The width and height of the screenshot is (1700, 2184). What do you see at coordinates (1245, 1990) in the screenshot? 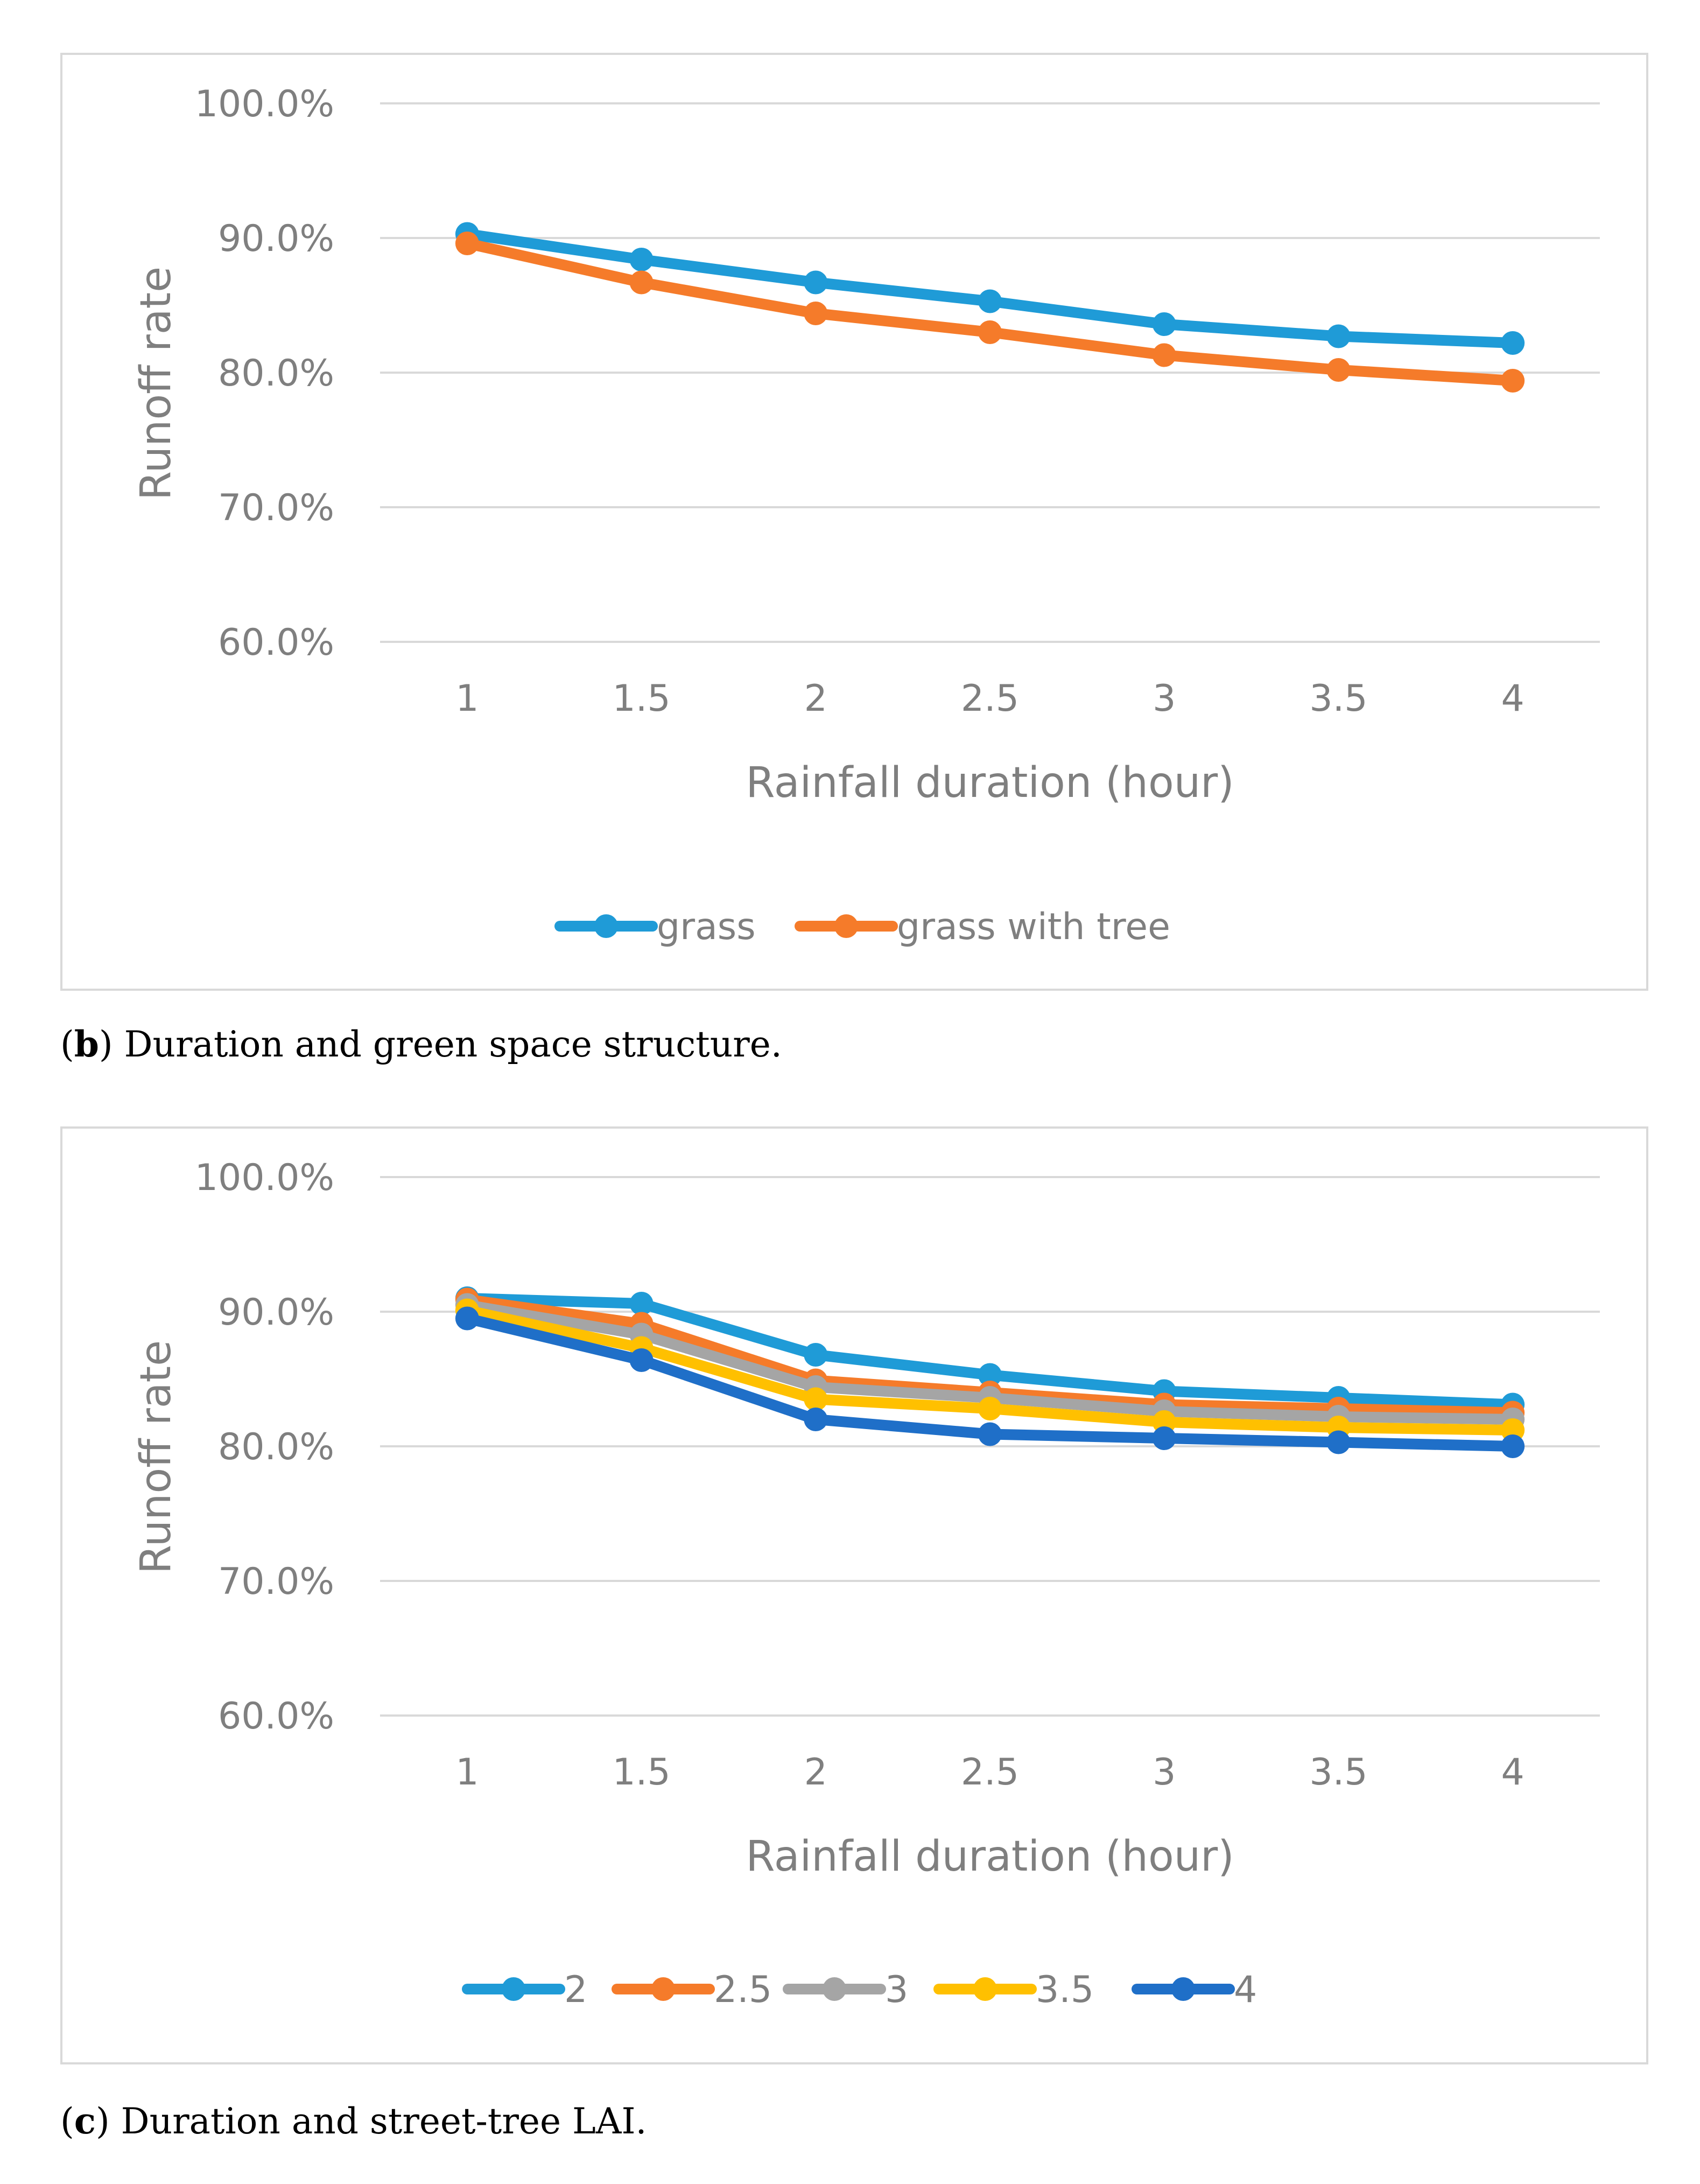
I see `legend-label: 4` at bounding box center [1245, 1990].